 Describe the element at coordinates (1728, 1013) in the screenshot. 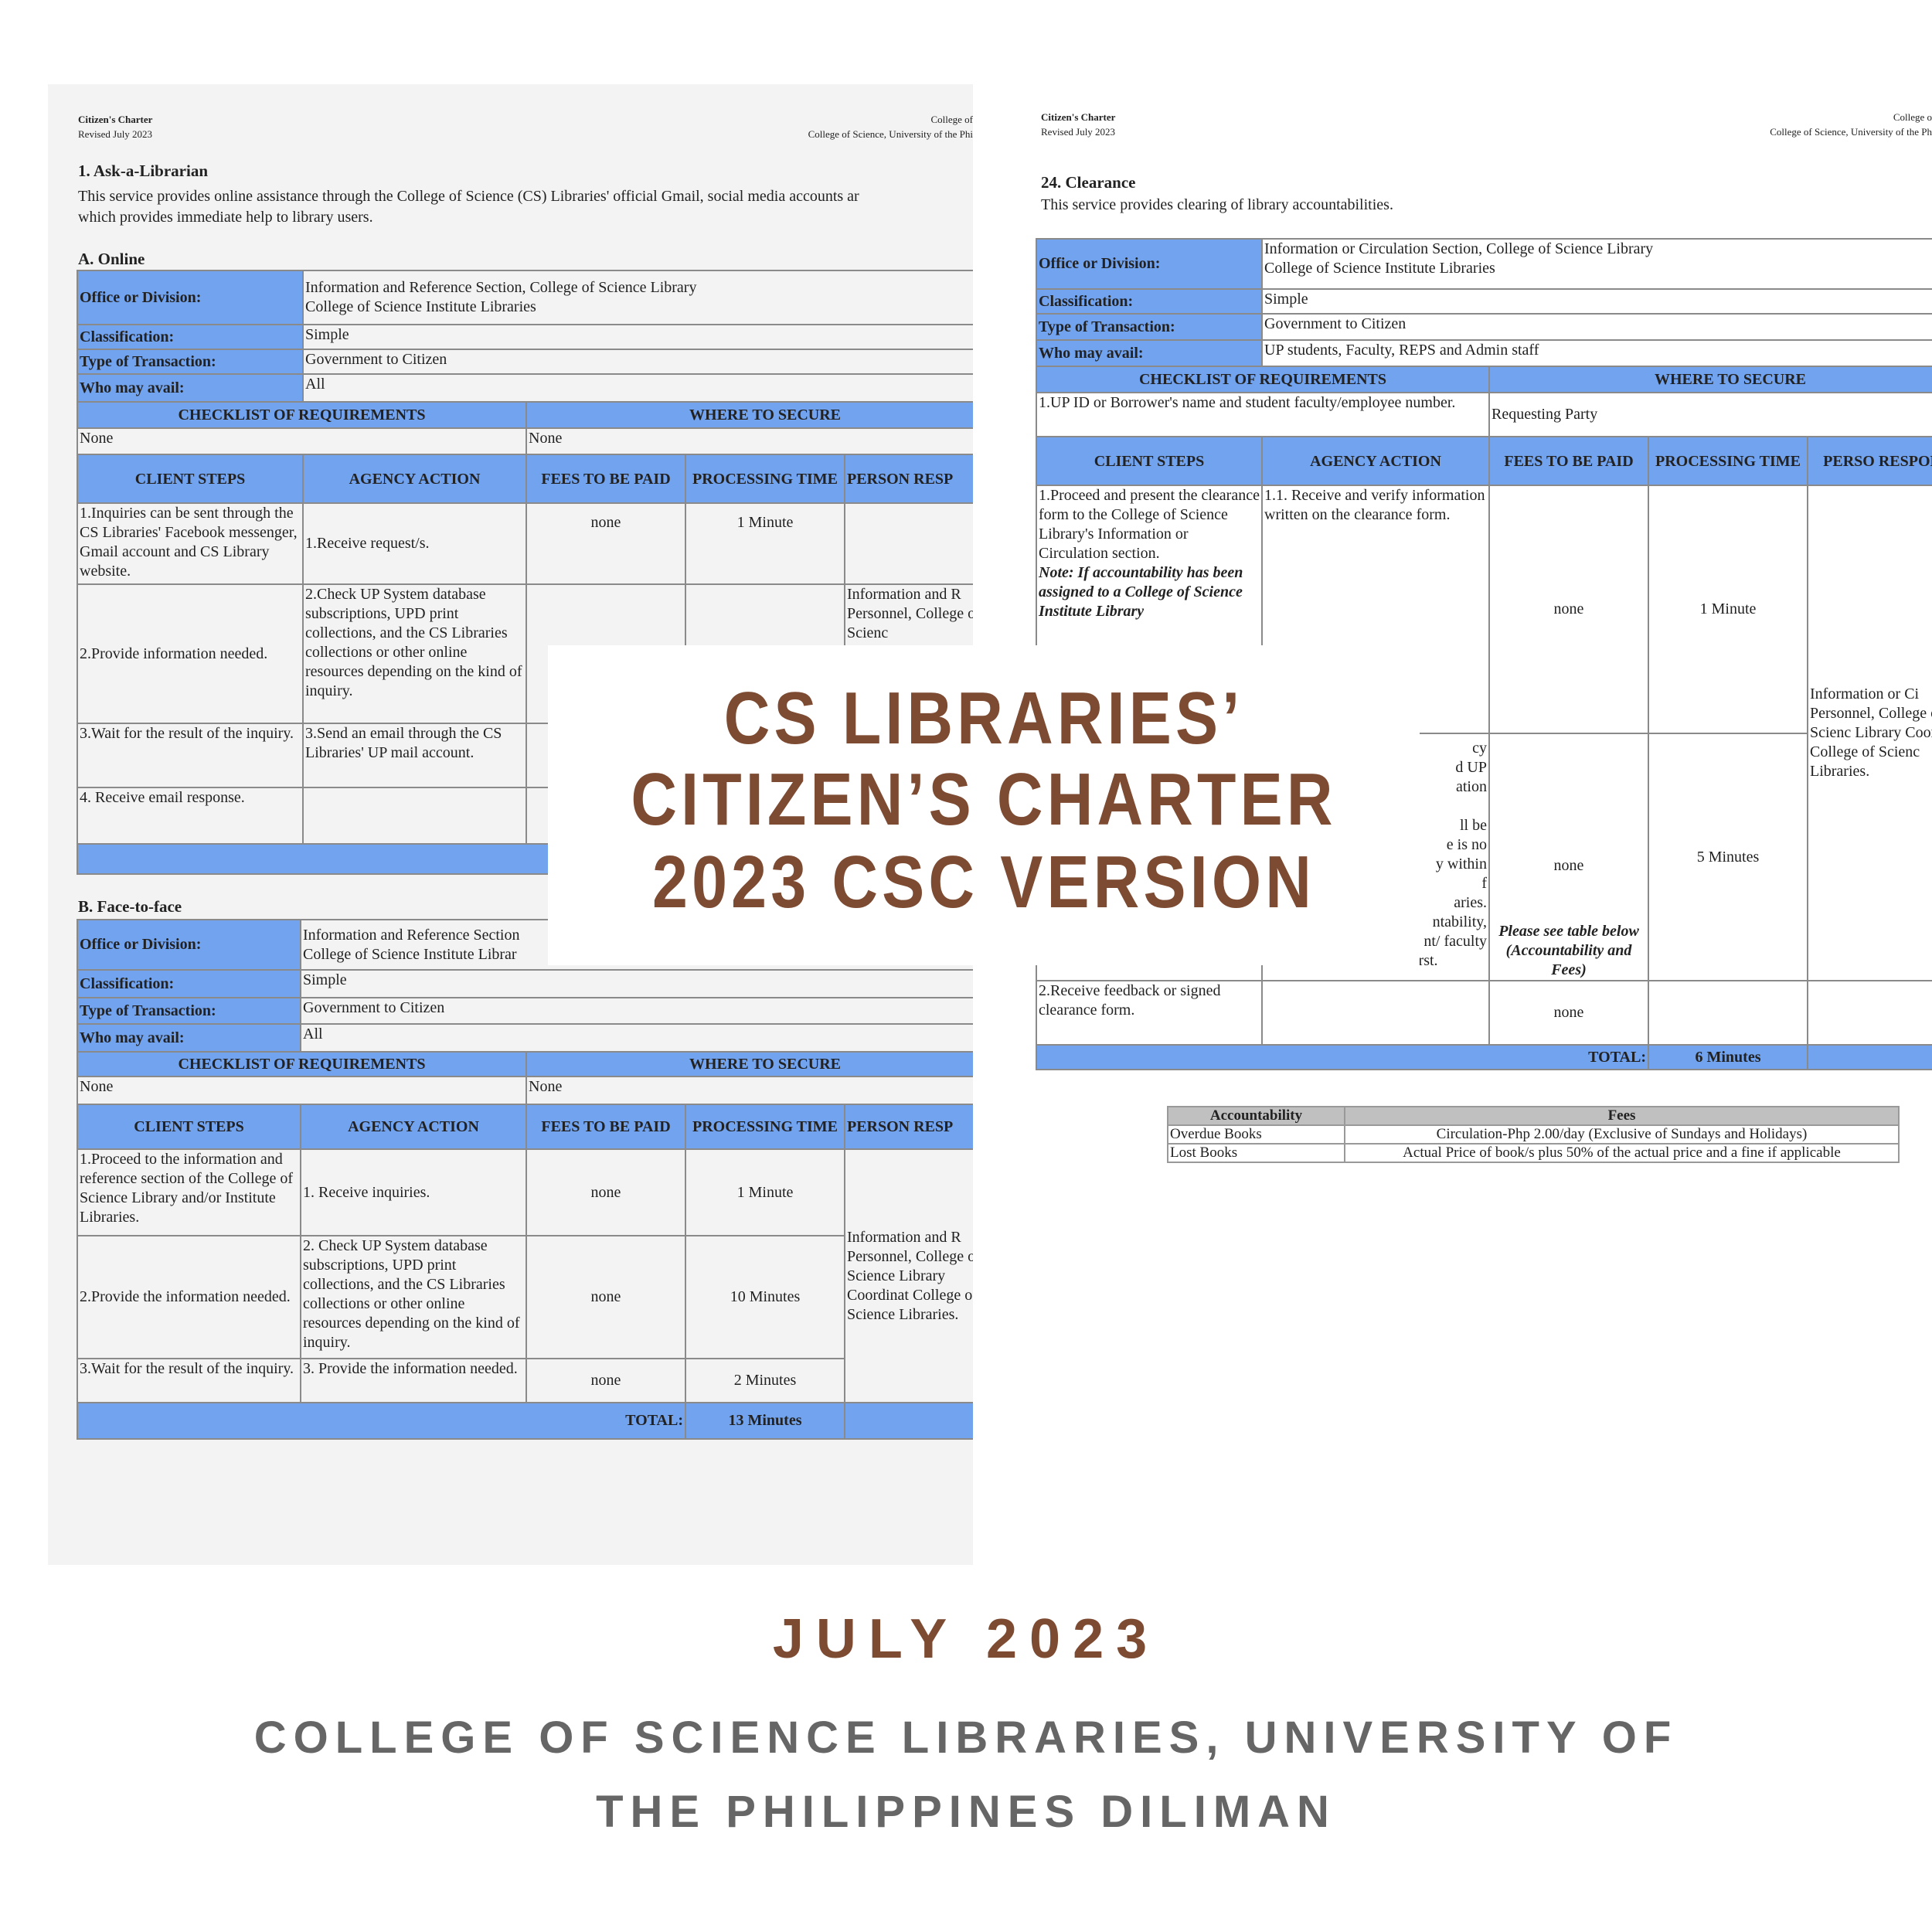

I see `processing-time` at that location.